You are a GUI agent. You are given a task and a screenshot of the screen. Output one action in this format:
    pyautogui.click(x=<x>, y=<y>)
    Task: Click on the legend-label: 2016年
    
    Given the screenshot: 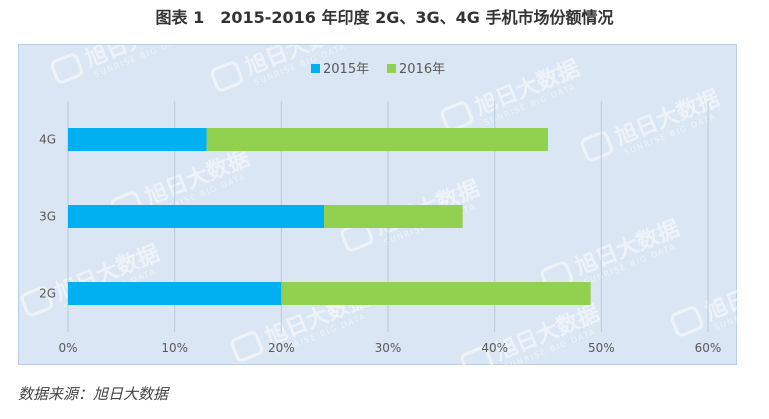 What is the action you would take?
    pyautogui.click(x=422, y=69)
    